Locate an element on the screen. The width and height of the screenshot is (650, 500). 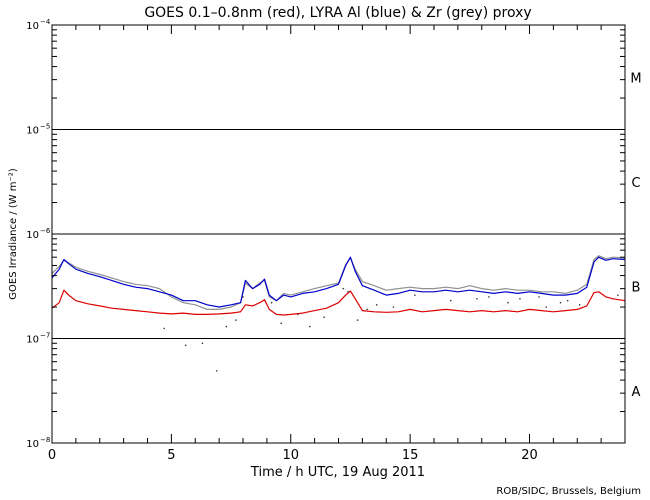
x-axis-label: Time / h UTC, 19 Aug 2011 is located at coordinates (337, 472).